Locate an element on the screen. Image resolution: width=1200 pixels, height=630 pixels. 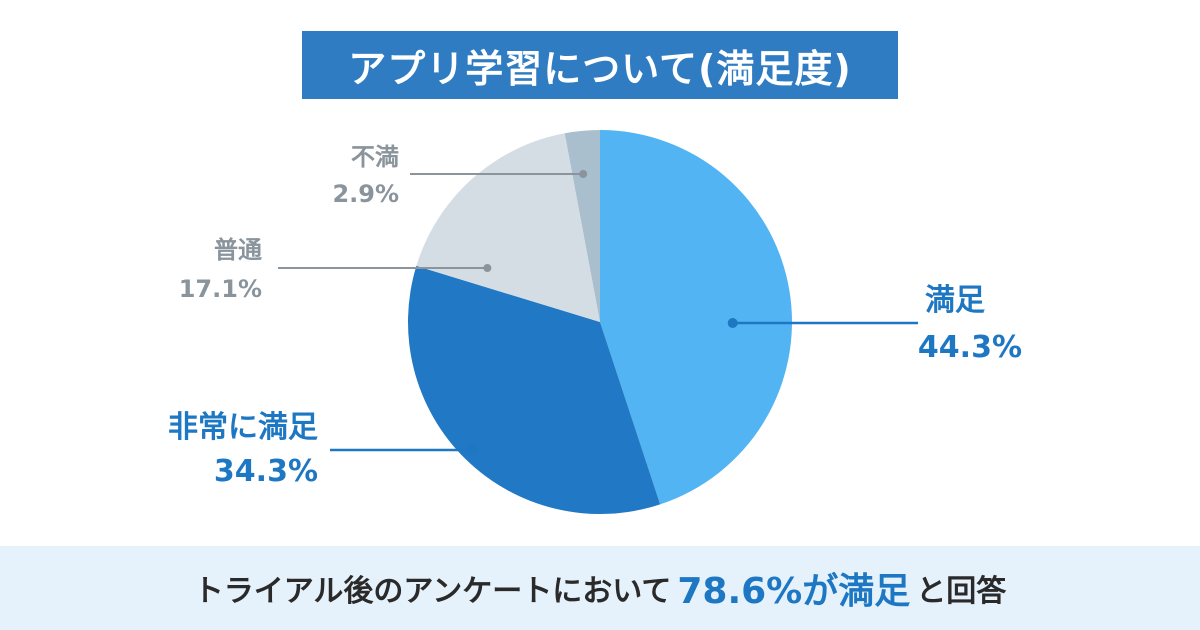
footer-text-post: と回答 is located at coordinates (961, 591).